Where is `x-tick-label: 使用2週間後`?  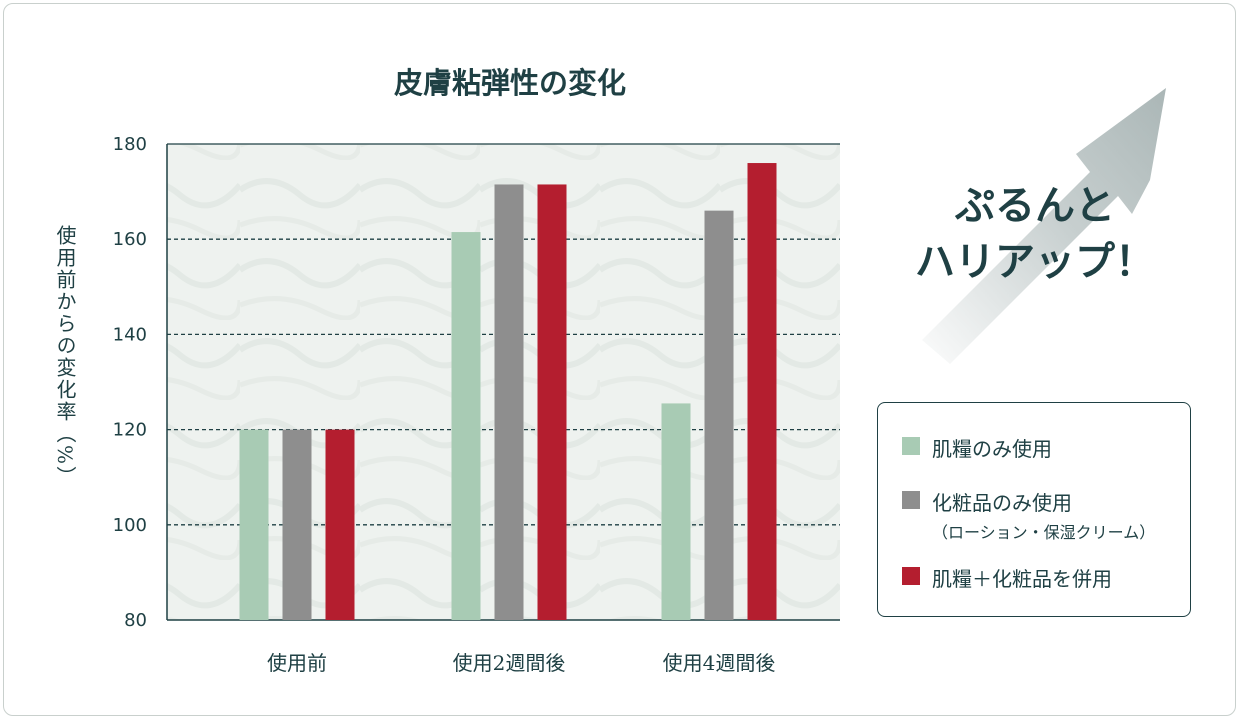
x-tick-label: 使用2週間後 is located at coordinates (509, 663).